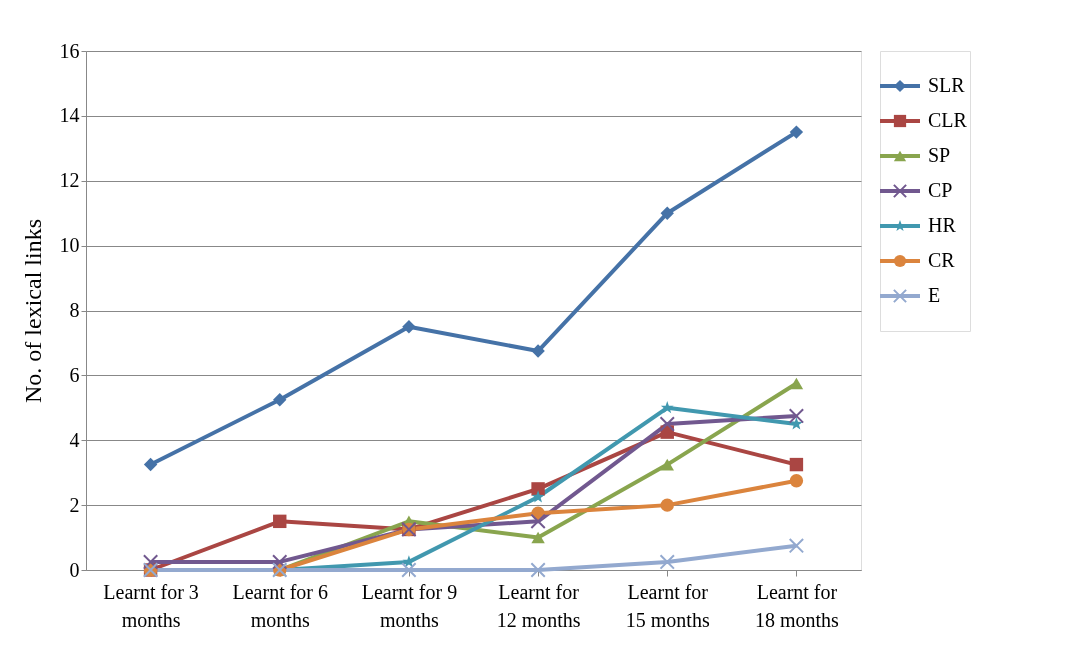 Image resolution: width=1079 pixels, height=664 pixels. I want to click on legend-label: SLR, so click(947, 85).